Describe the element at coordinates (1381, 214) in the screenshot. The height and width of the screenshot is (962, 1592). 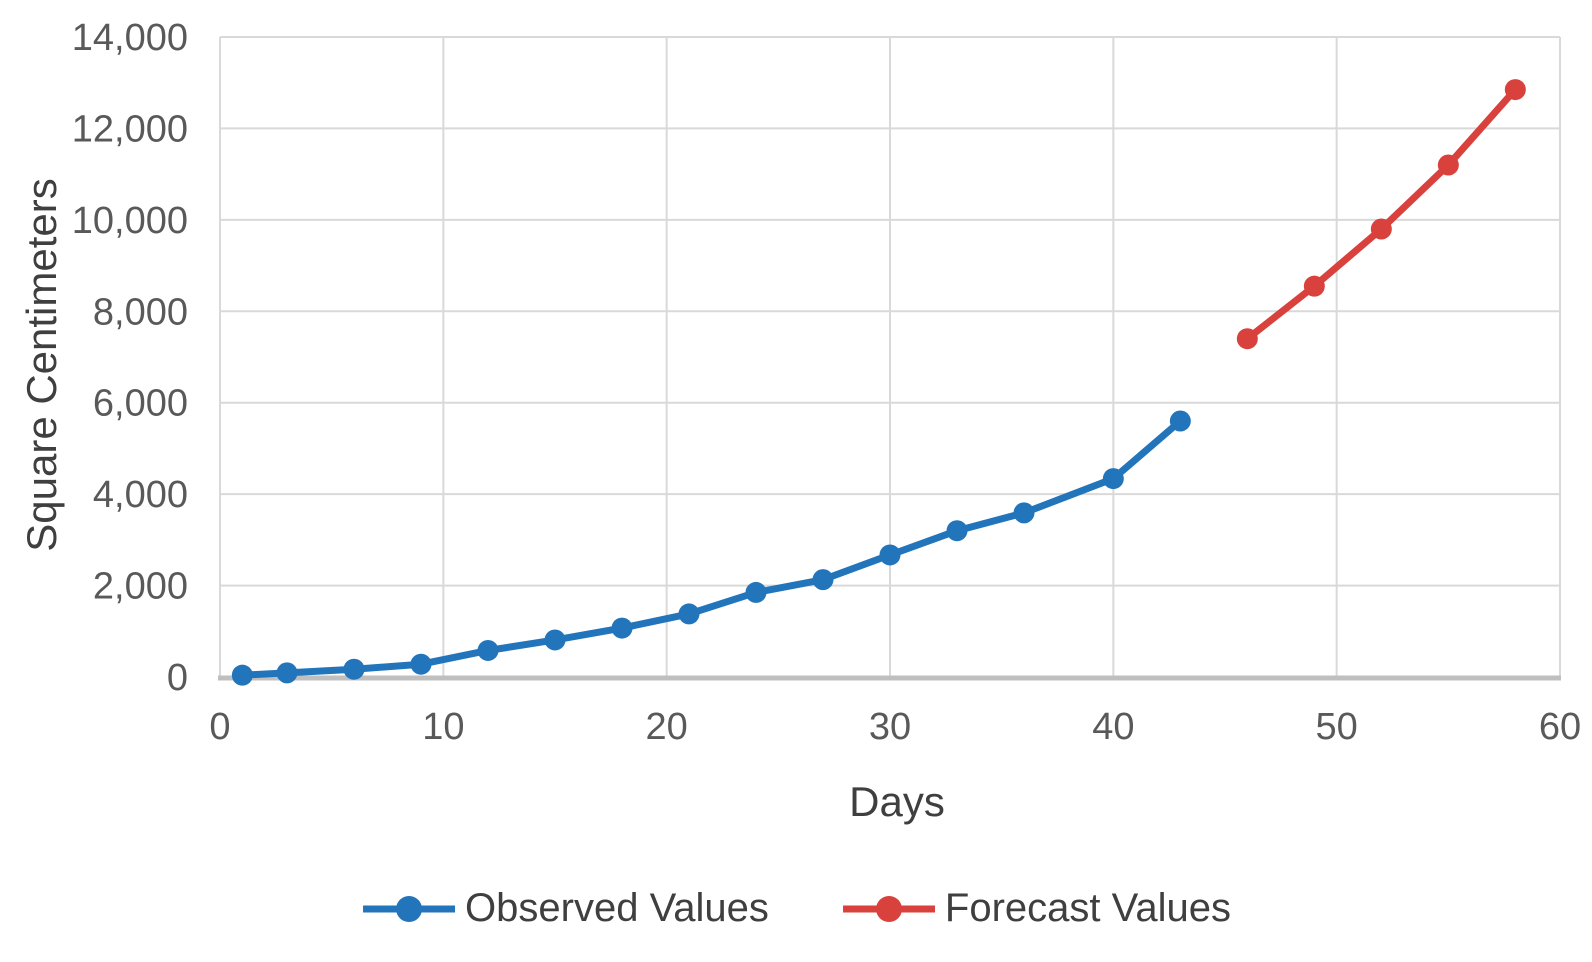
I see `series-forecast-values` at that location.